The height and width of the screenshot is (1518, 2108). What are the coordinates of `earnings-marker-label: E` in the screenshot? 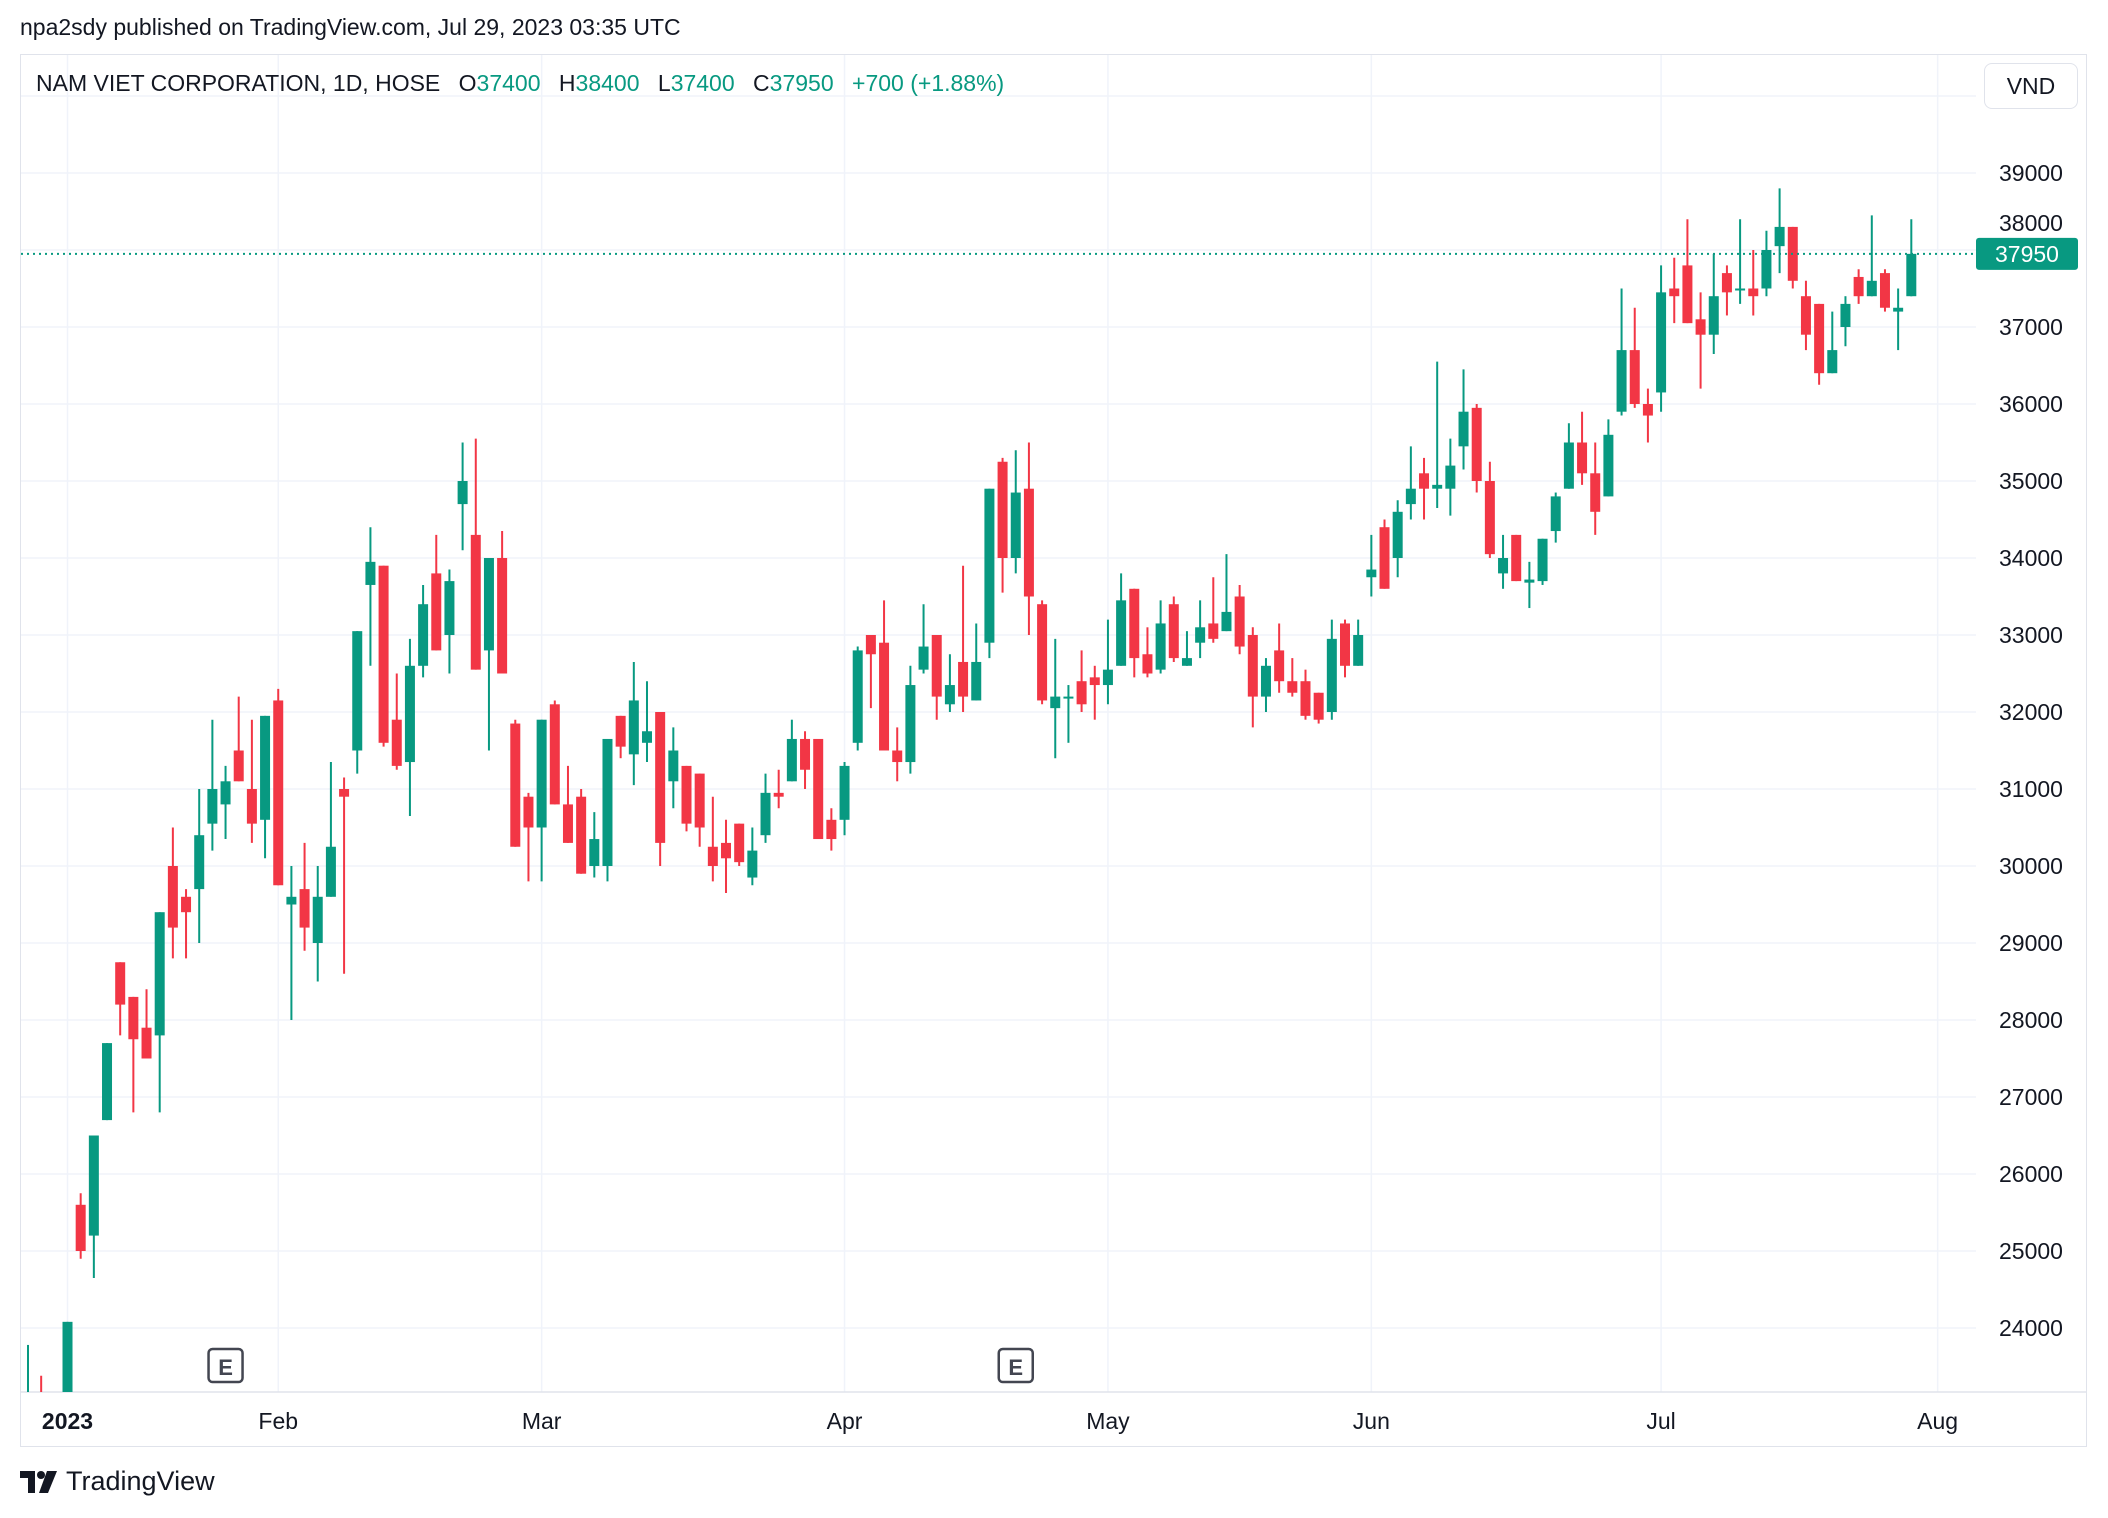 It's located at (225, 1367).